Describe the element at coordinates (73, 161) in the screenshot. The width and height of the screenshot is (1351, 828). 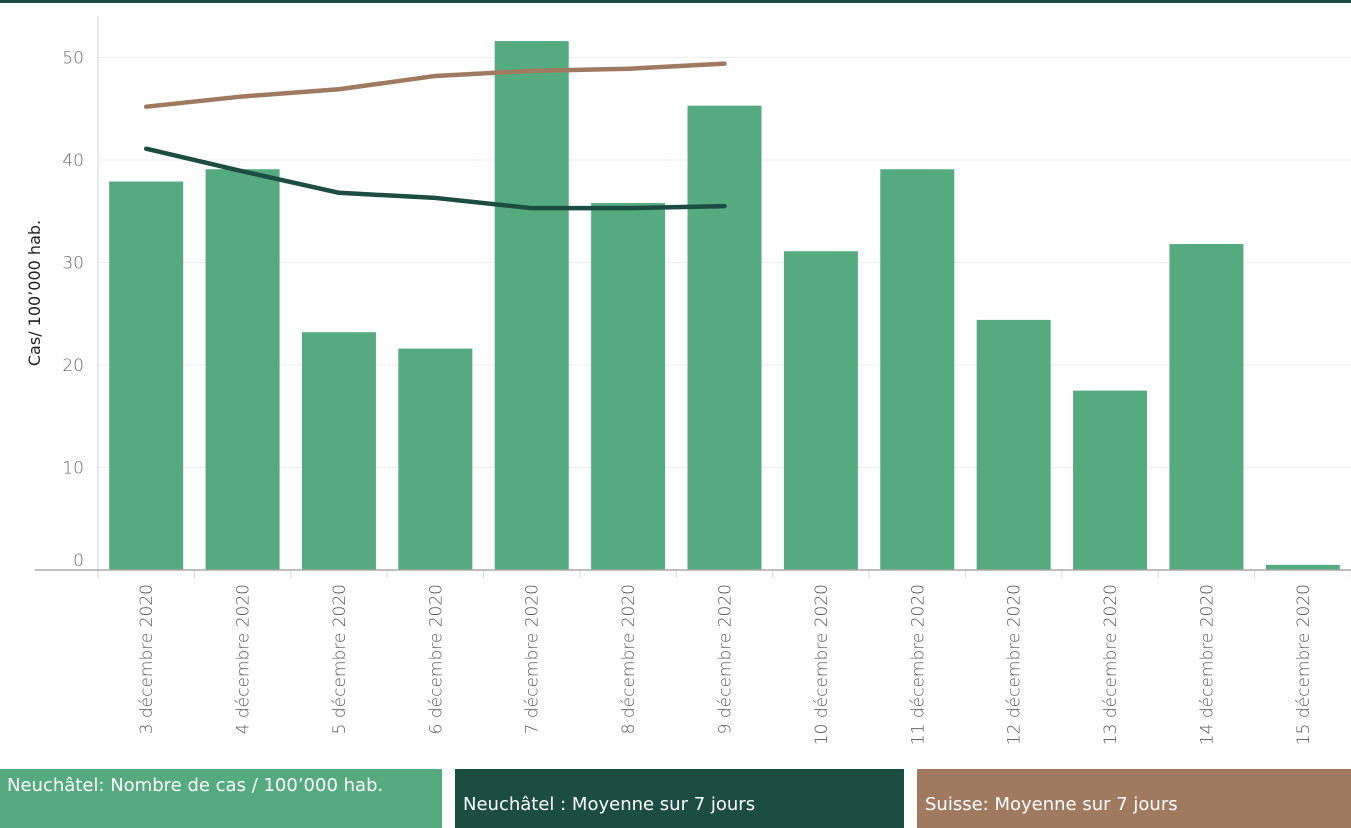
I see `y-tick-label: 40` at that location.